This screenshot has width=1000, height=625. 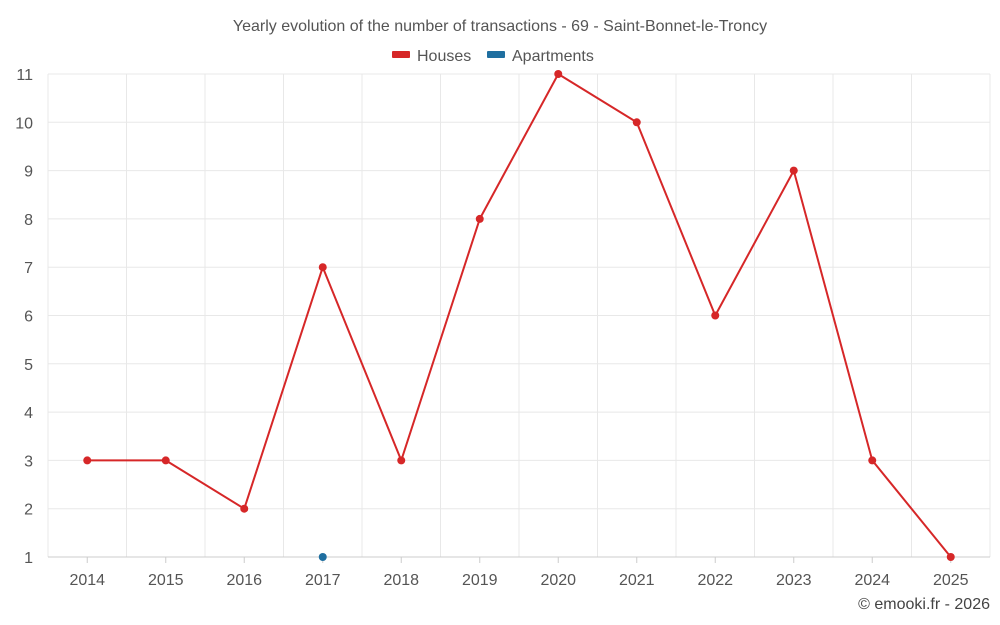 I want to click on x-tick-label-2020: 2020, so click(x=558, y=580).